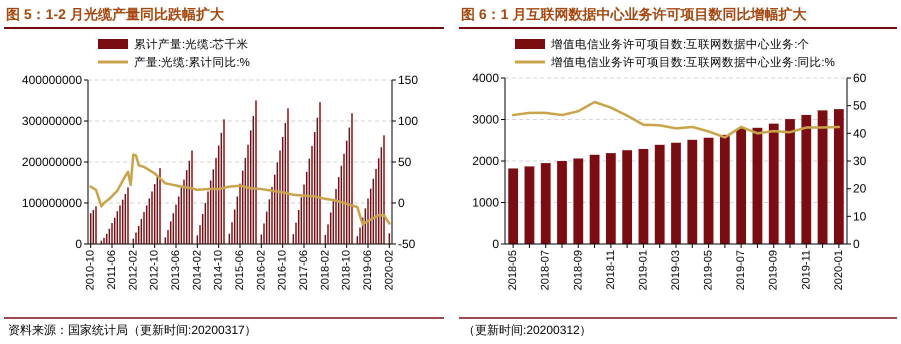 The width and height of the screenshot is (901, 344). I want to click on x-tick-label: 2018-09, so click(578, 270).